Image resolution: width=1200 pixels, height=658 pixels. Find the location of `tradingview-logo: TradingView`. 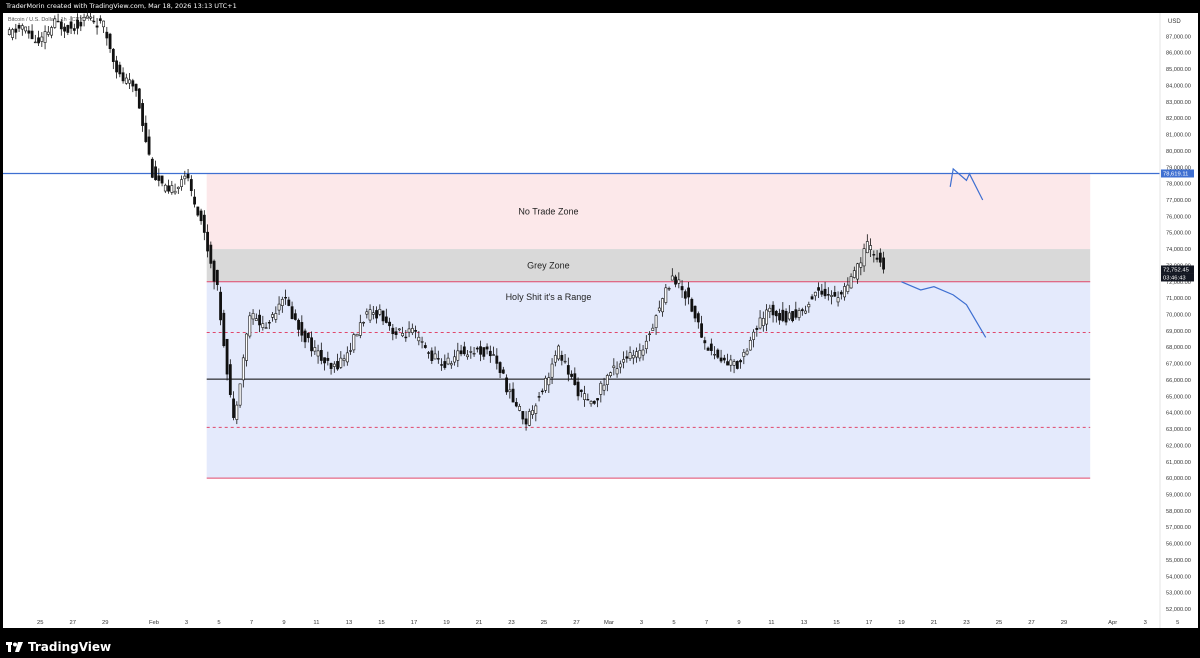

tradingview-logo: TradingView is located at coordinates (58, 647).